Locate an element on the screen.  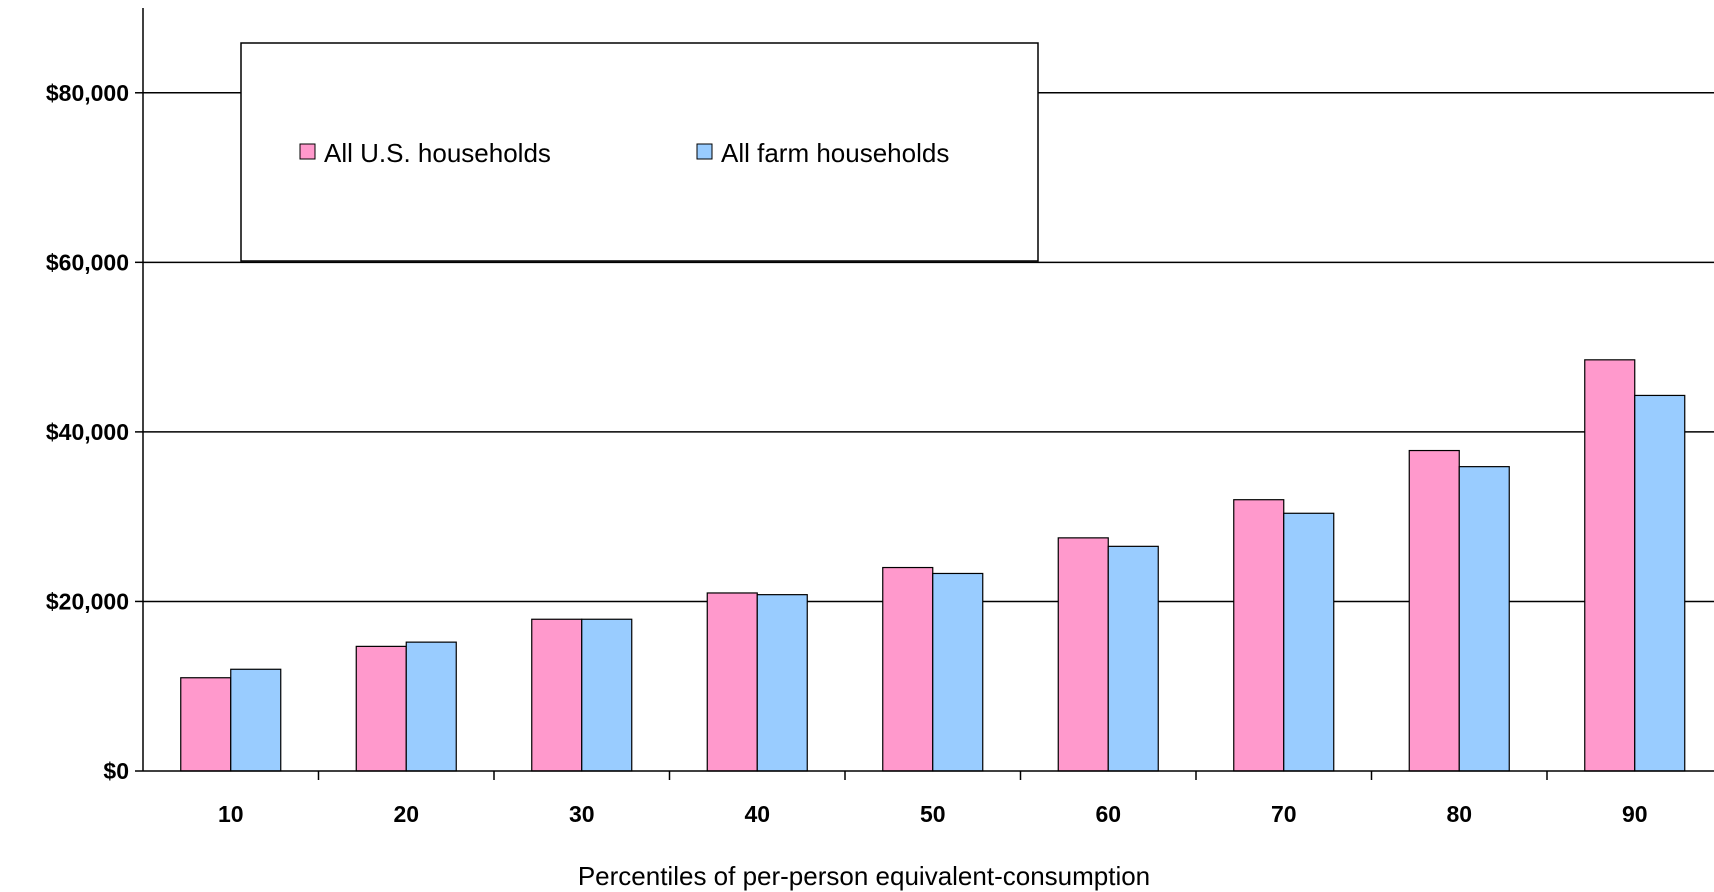
legend-label-us: All U.S. households is located at coordinates (437, 153).